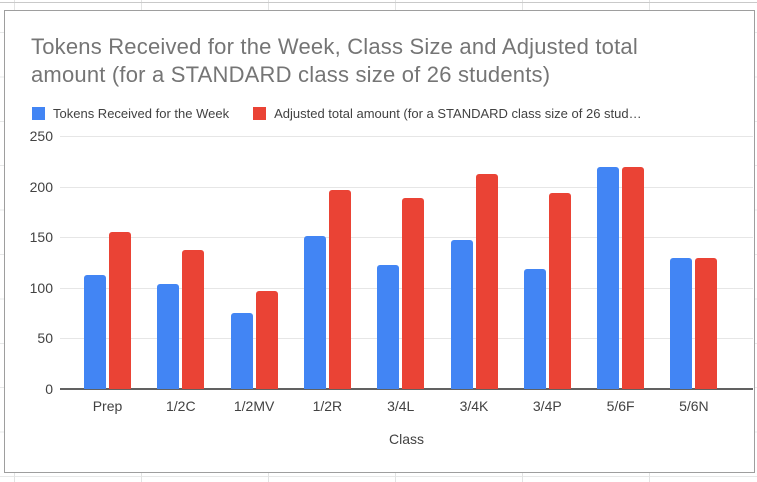  I want to click on x-axis-line, so click(406, 389).